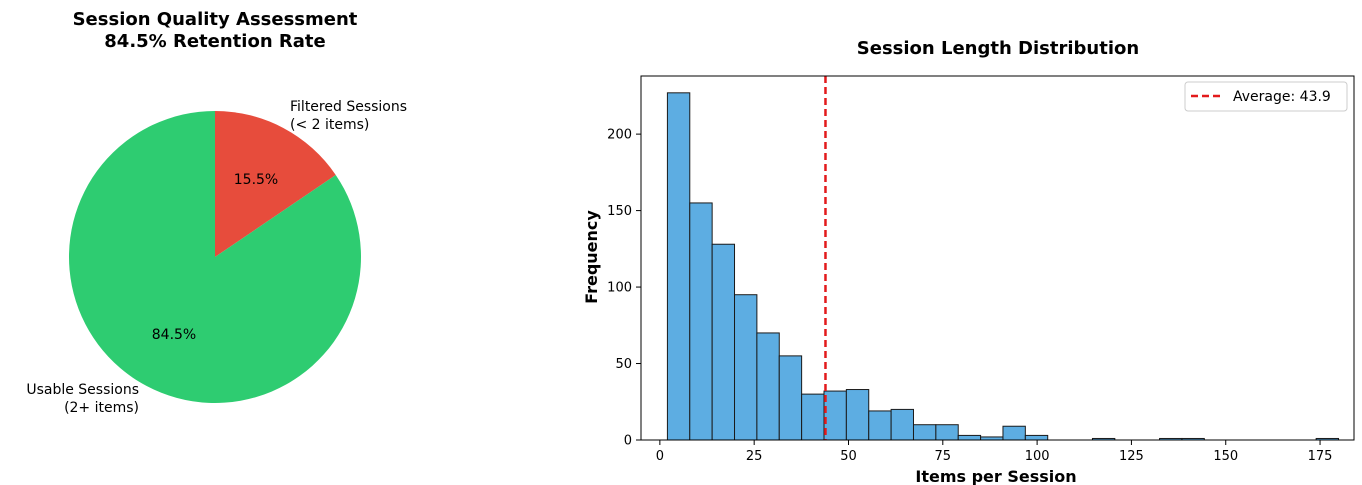  Describe the element at coordinates (998, 48) in the screenshot. I see `hist-title: Session Length Distribution` at that location.